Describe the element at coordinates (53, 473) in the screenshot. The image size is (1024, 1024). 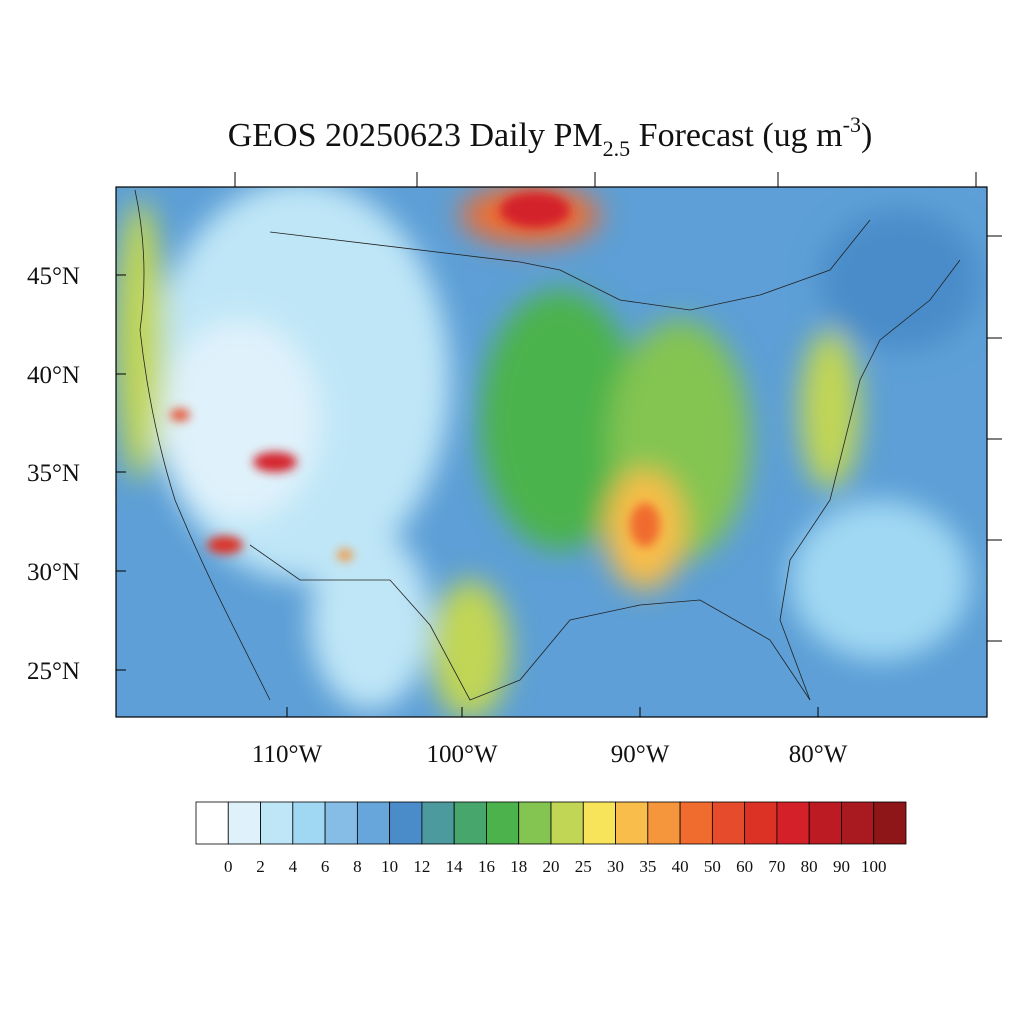
I see `lat-label: 35°N` at that location.